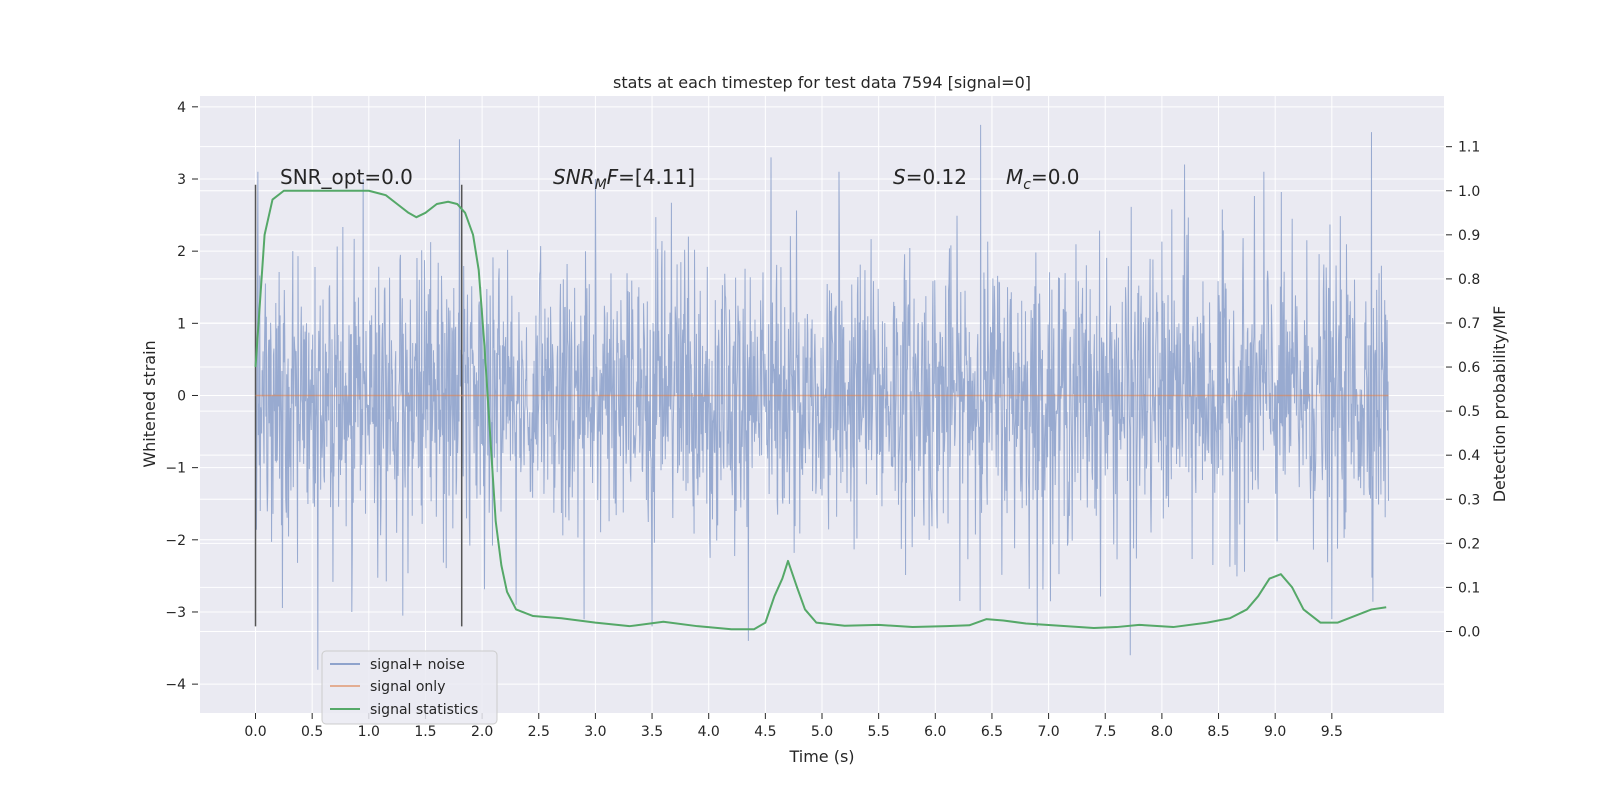  I want to click on legend-label-noise: signal+ noise, so click(417, 665).